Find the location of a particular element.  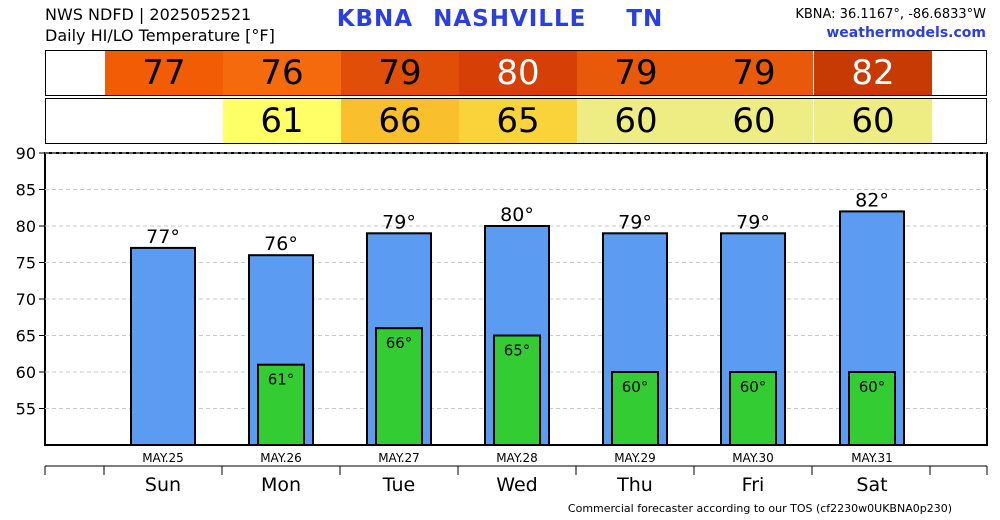

hi-data-label: 77° is located at coordinates (163, 237).